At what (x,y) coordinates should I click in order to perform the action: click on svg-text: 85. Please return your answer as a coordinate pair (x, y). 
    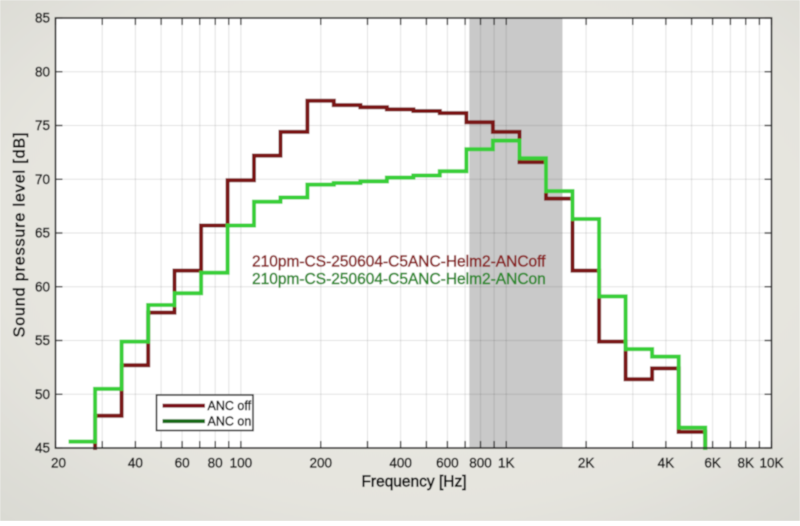
    Looking at the image, I should click on (42, 18).